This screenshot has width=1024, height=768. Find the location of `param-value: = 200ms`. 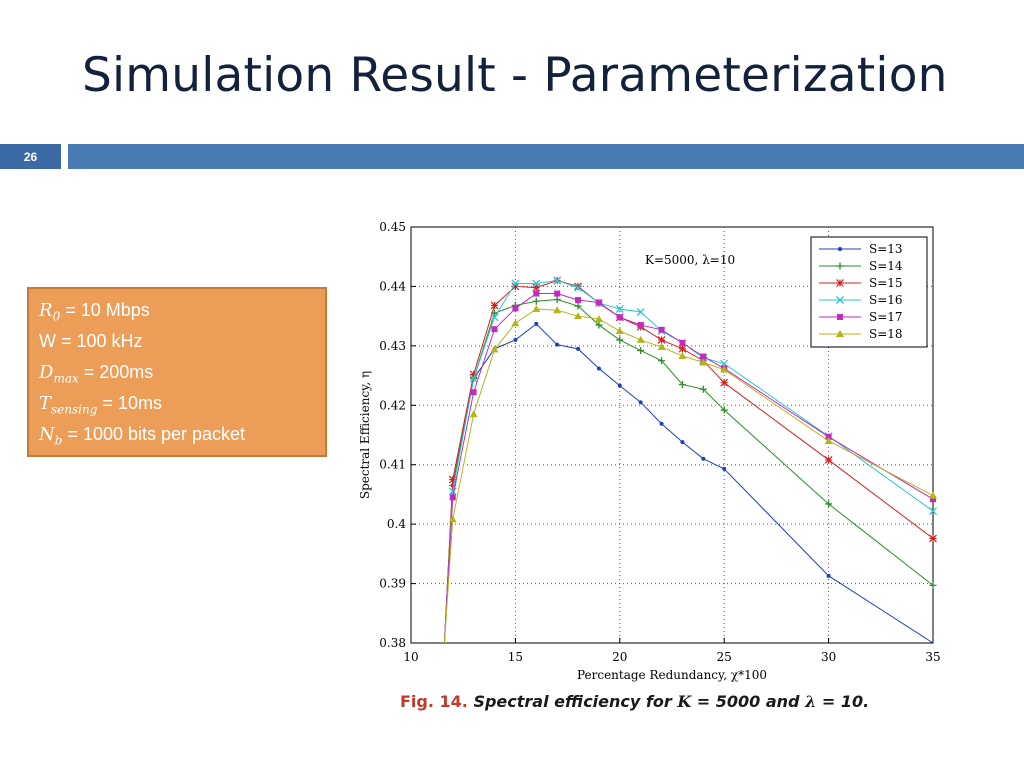

param-value: = 200ms is located at coordinates (116, 372).